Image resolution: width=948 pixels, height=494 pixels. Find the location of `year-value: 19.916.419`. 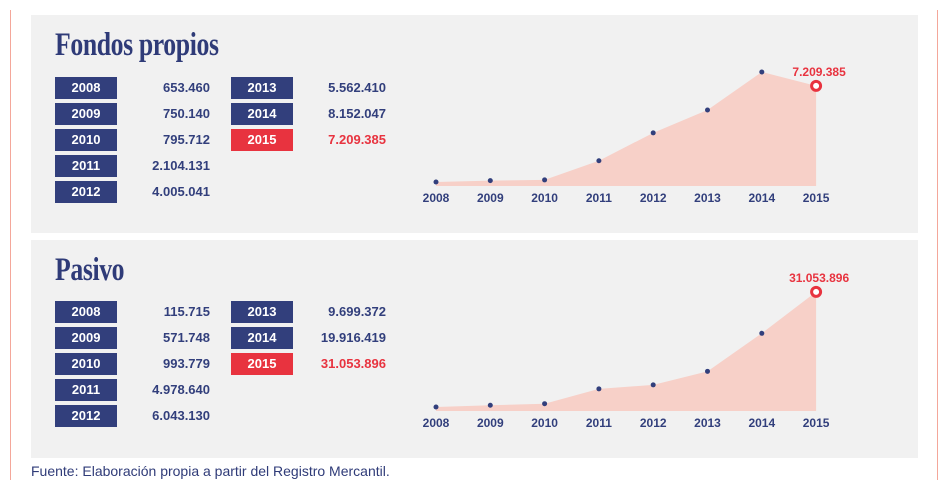

year-value: 19.916.419 is located at coordinates (353, 337).